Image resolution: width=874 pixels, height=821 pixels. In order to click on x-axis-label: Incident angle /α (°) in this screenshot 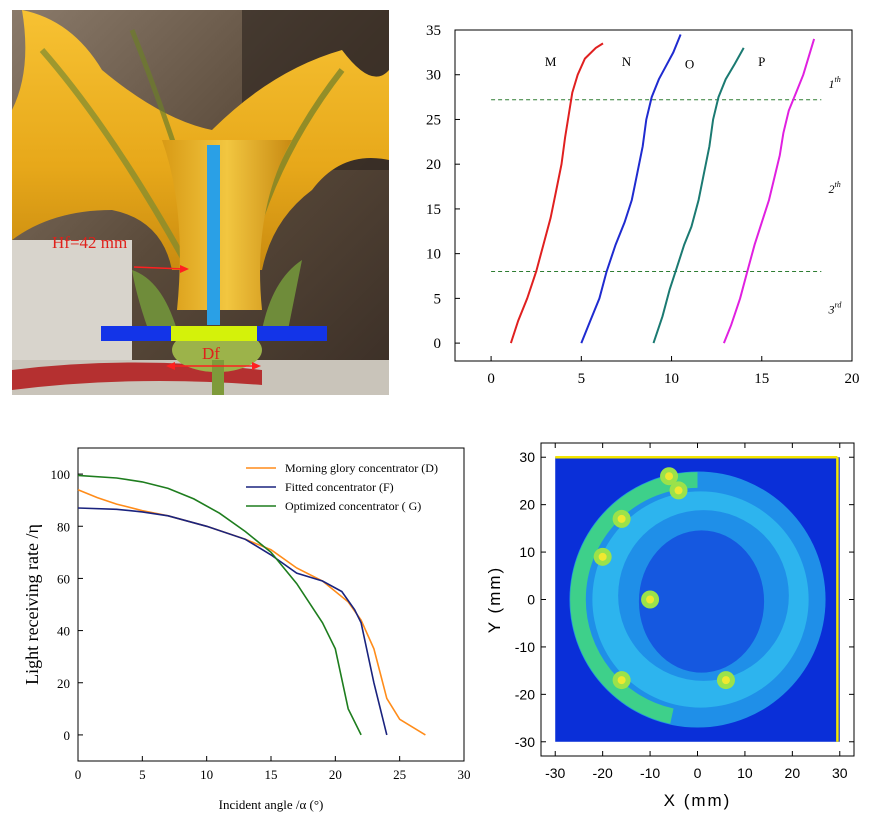, I will do `click(271, 804)`.